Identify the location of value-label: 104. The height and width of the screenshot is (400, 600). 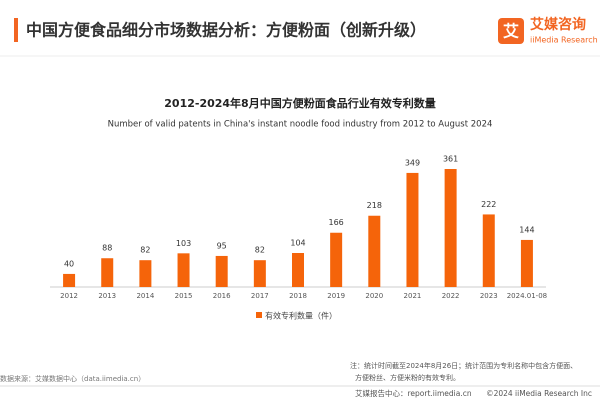
(297, 243).